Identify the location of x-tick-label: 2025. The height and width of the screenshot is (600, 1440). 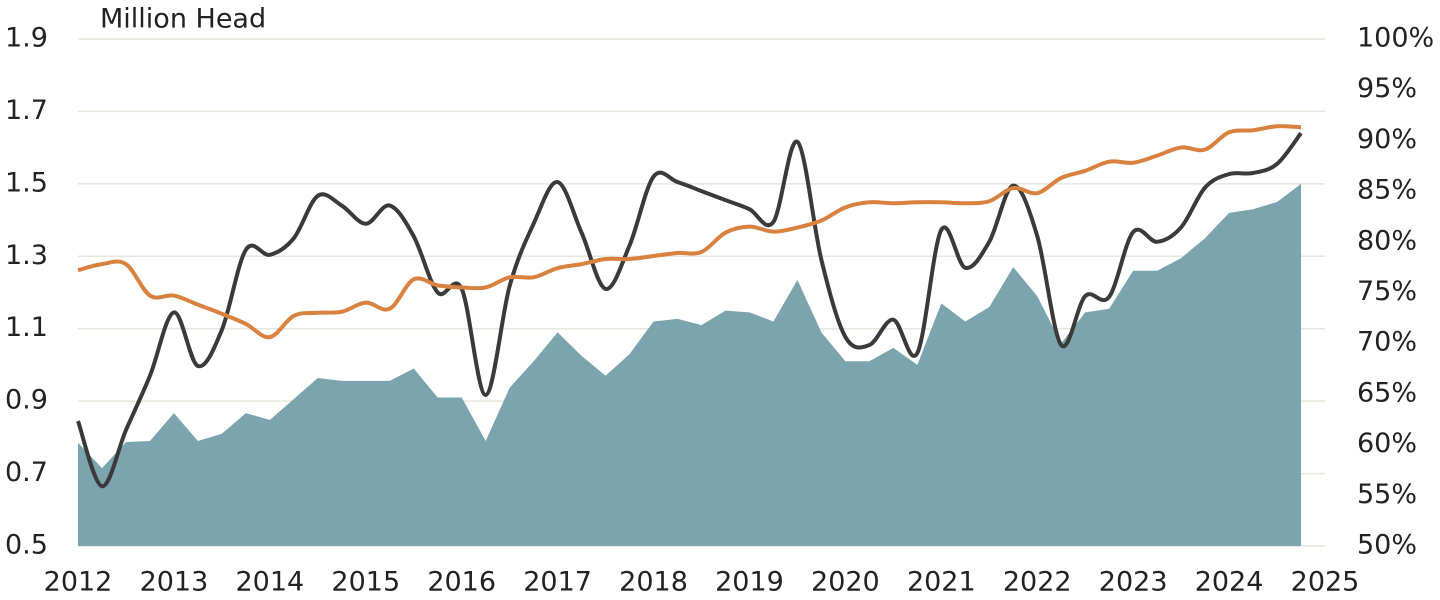
(1325, 582).